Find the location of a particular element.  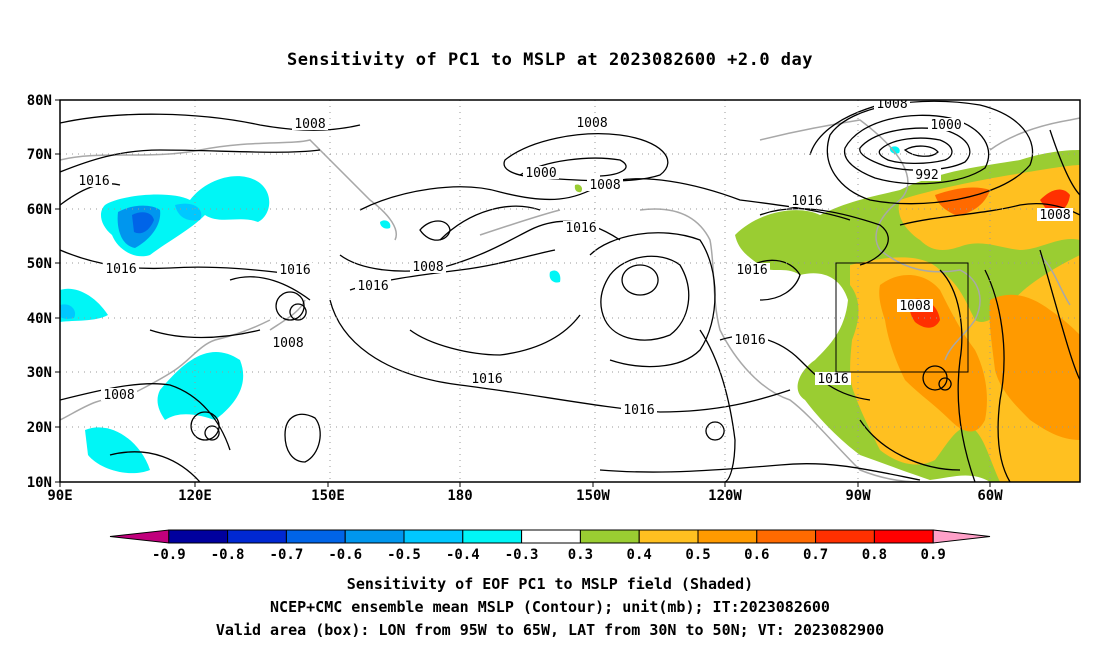

lat-tick-label: 50N is located at coordinates (39, 264).